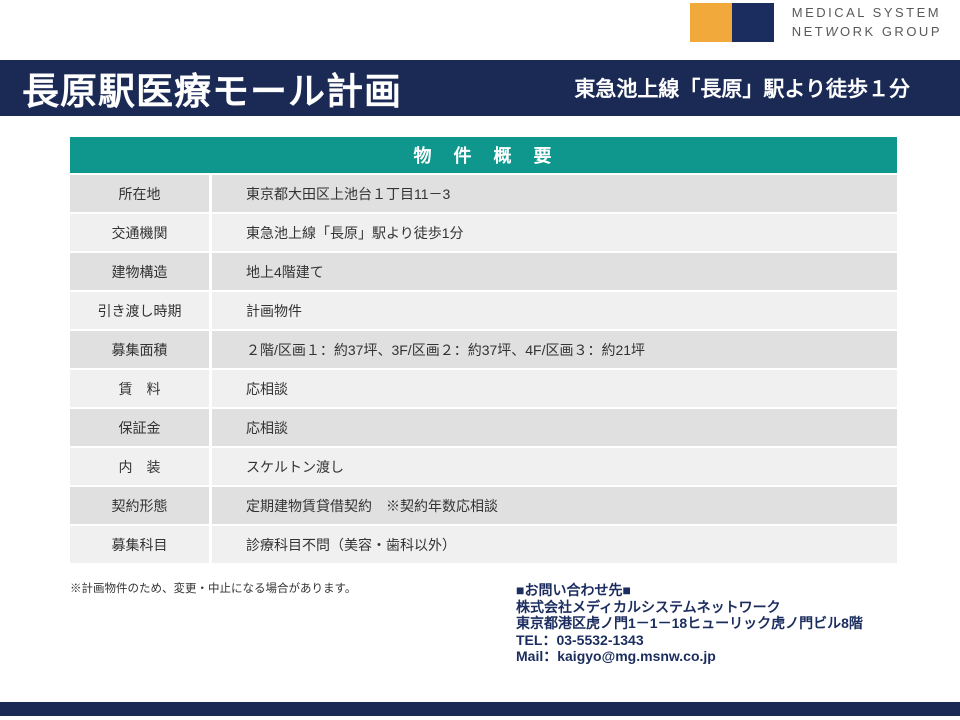  What do you see at coordinates (141, 544) in the screenshot?
I see `row-label: 募集科目` at bounding box center [141, 544].